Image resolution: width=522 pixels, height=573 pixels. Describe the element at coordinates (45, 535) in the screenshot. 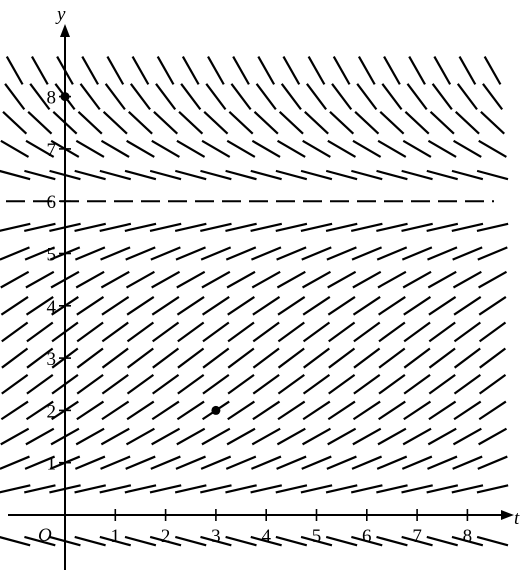

I see `origin-label: O` at that location.